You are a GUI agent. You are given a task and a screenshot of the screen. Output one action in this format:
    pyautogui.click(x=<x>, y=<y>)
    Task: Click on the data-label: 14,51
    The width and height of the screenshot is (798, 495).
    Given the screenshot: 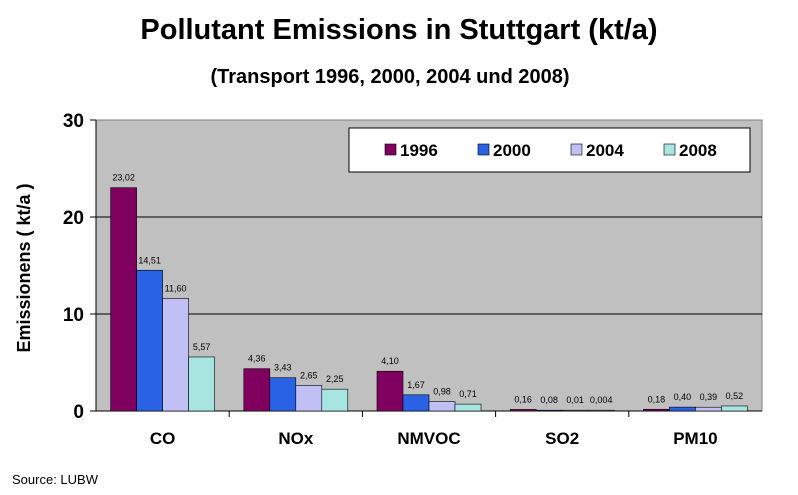 What is the action you would take?
    pyautogui.click(x=149, y=260)
    